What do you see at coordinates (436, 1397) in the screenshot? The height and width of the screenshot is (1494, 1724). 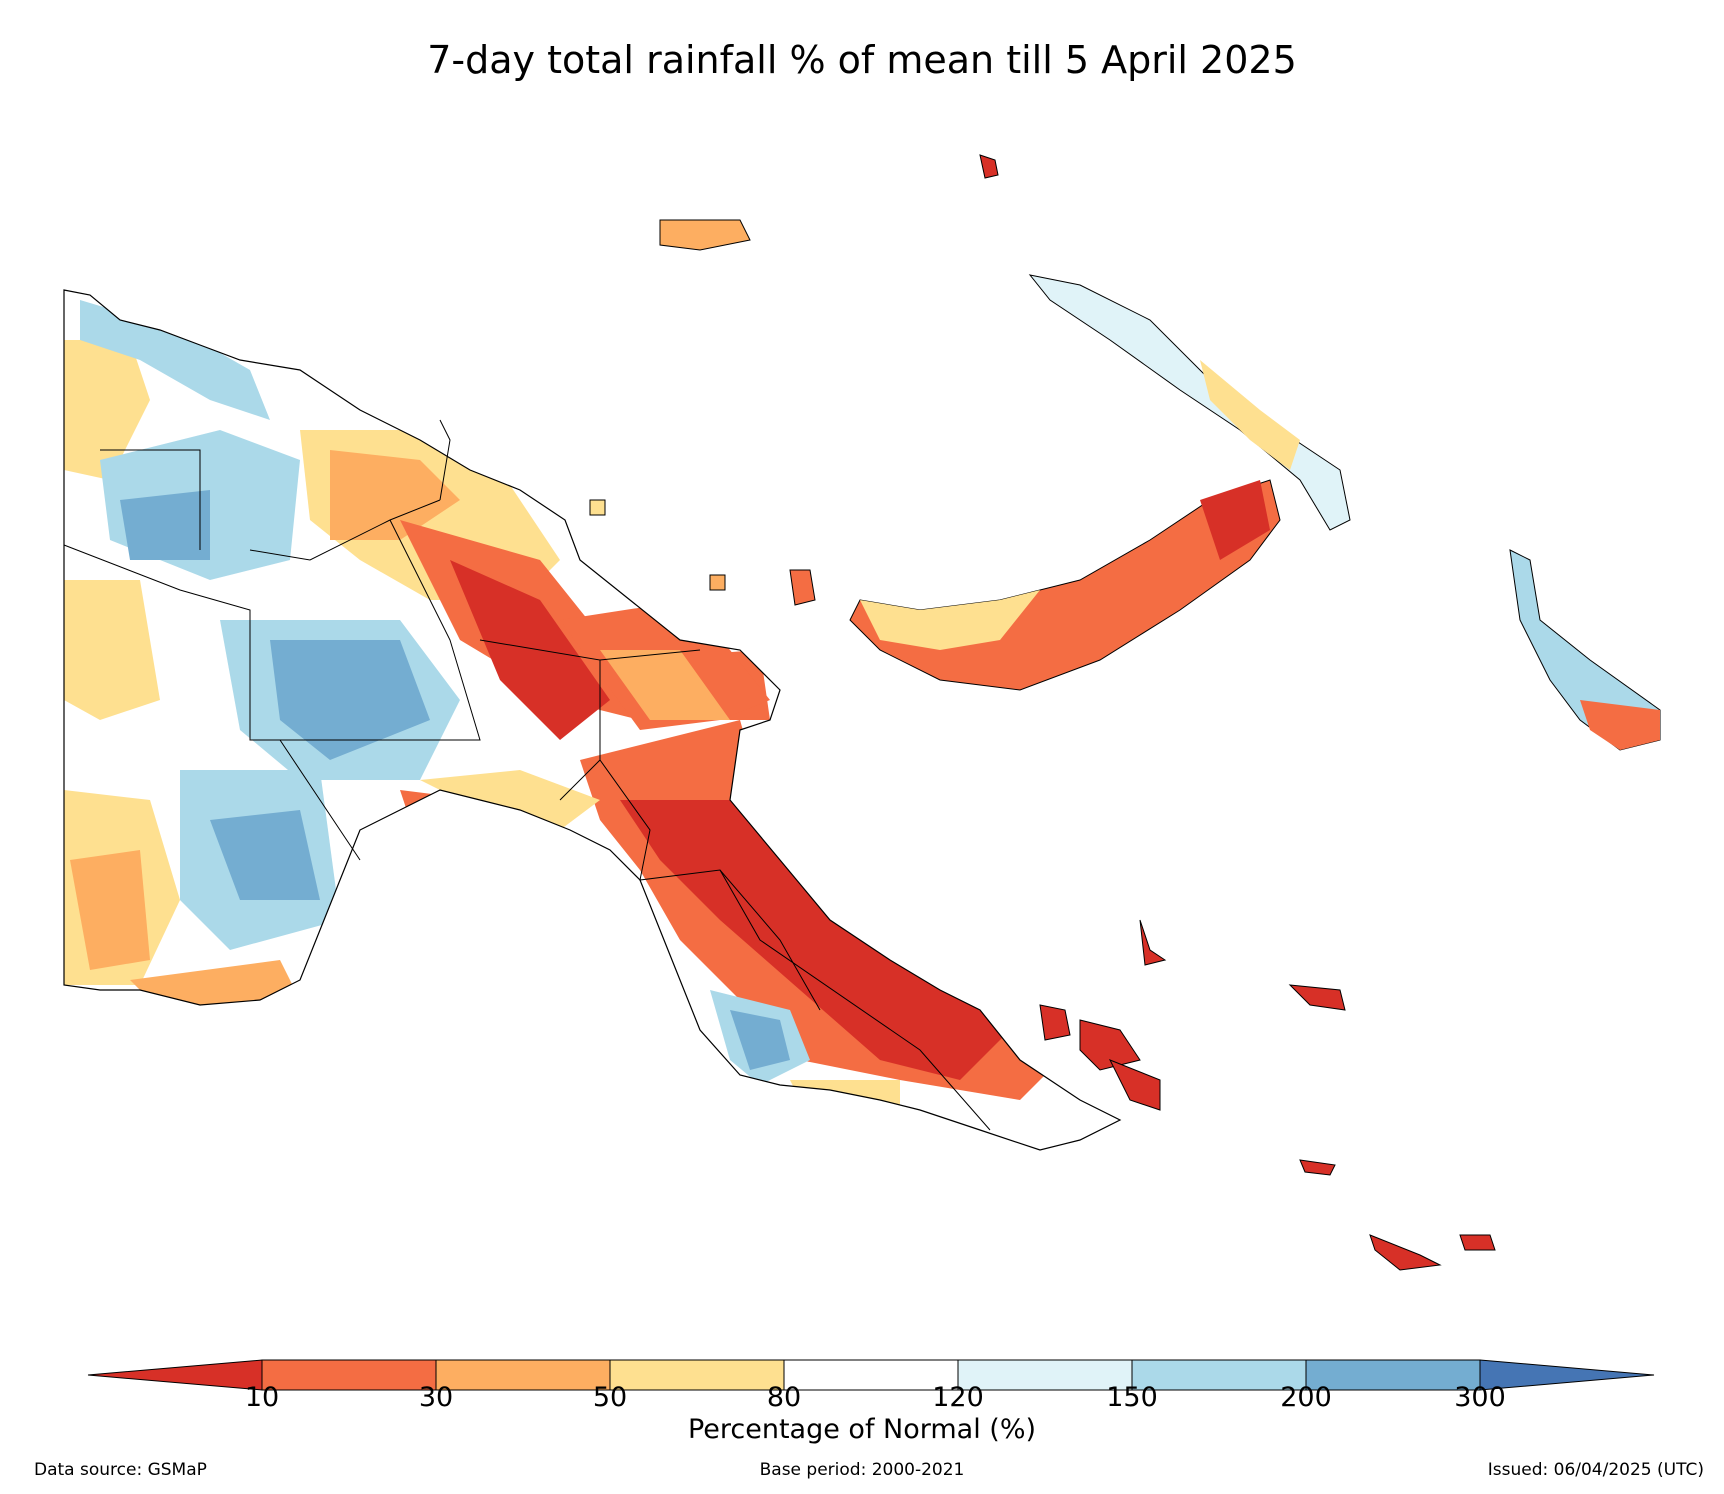 I see `colorbar-tick-30: 30` at bounding box center [436, 1397].